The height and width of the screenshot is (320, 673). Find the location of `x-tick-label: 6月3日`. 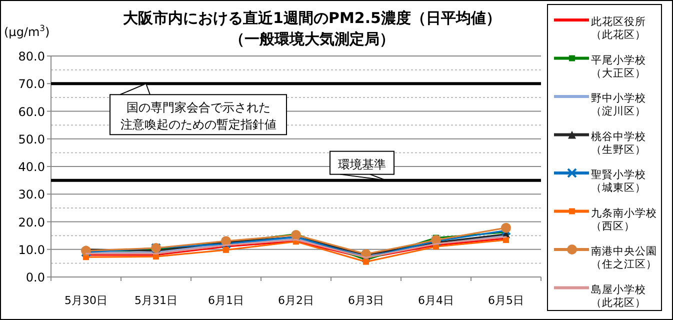

x-tick-label: 6月3日 is located at coordinates (366, 300).